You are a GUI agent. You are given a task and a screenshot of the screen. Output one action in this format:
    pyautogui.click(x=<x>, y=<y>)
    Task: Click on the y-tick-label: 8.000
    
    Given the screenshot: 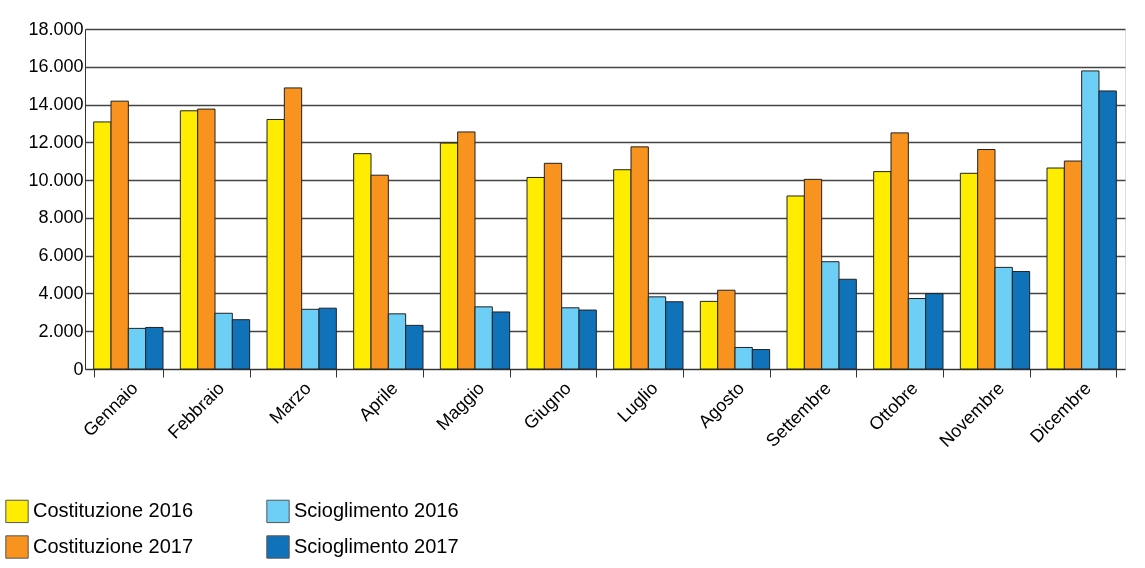 What is the action you would take?
    pyautogui.click(x=61, y=217)
    